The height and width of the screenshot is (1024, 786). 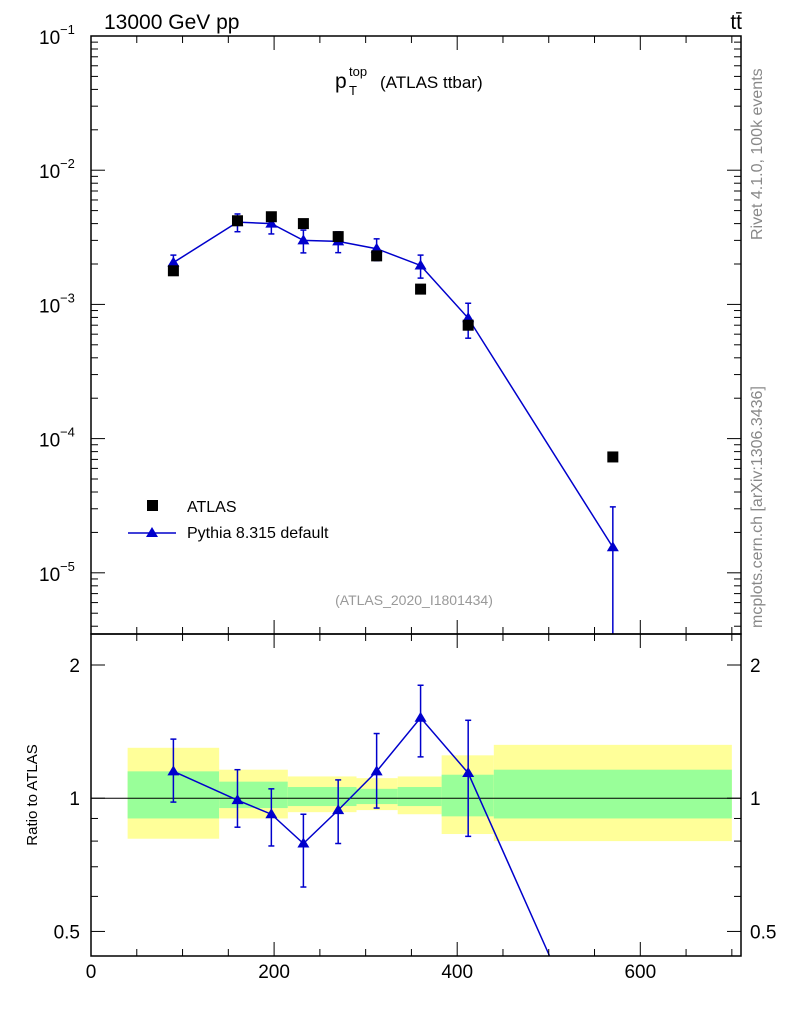 What do you see at coordinates (67, 297) in the screenshot?
I see `main-y-tick-exponent: −3` at bounding box center [67, 297].